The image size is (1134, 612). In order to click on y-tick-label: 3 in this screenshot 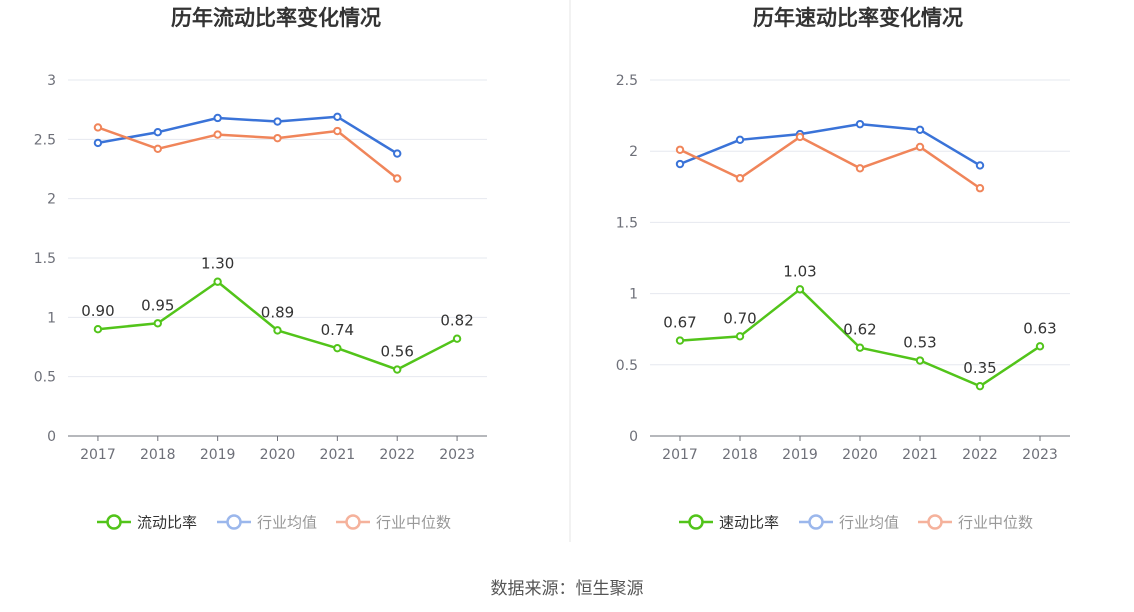, I will do `click(51, 81)`.